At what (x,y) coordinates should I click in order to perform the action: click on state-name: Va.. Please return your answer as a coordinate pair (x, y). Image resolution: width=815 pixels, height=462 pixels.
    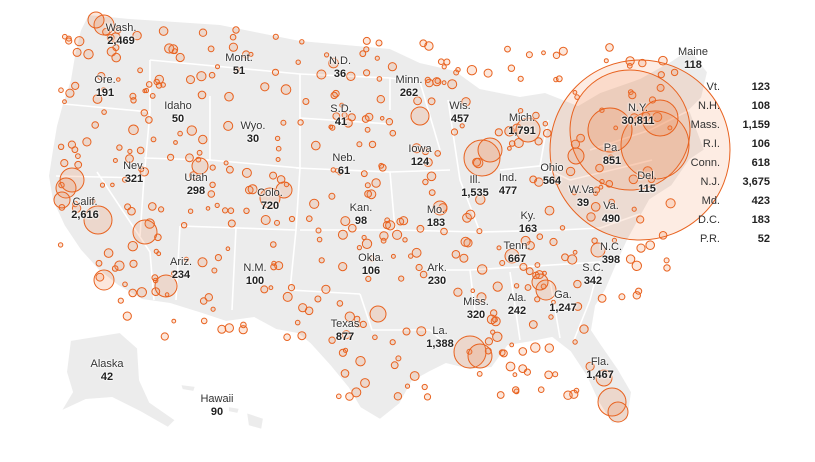
    Looking at the image, I should click on (611, 206).